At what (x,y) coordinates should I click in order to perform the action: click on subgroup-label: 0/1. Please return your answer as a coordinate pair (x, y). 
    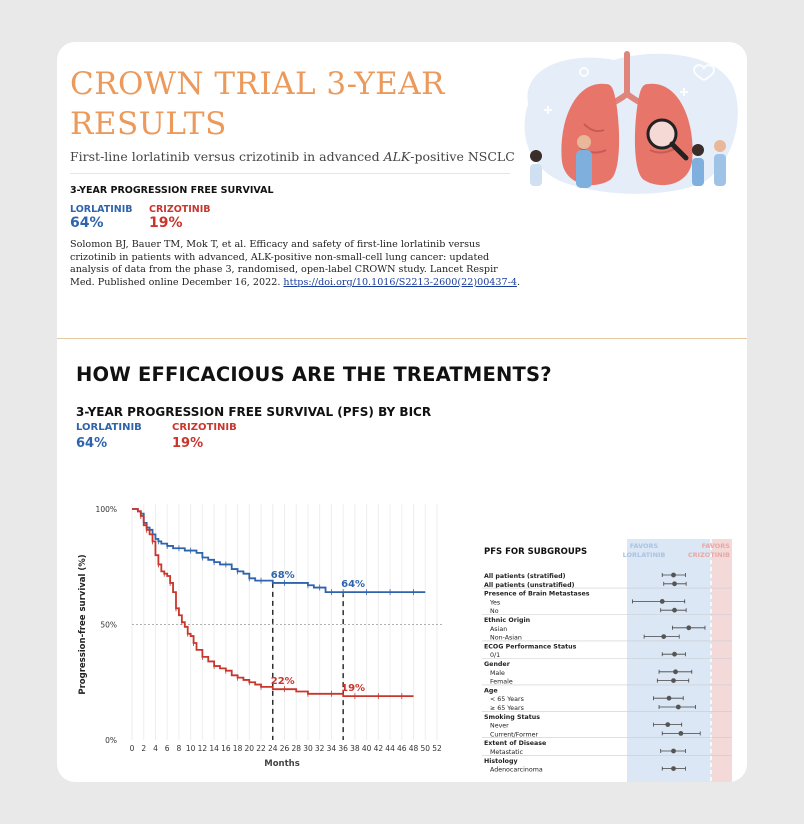
    Looking at the image, I should click on (495, 655).